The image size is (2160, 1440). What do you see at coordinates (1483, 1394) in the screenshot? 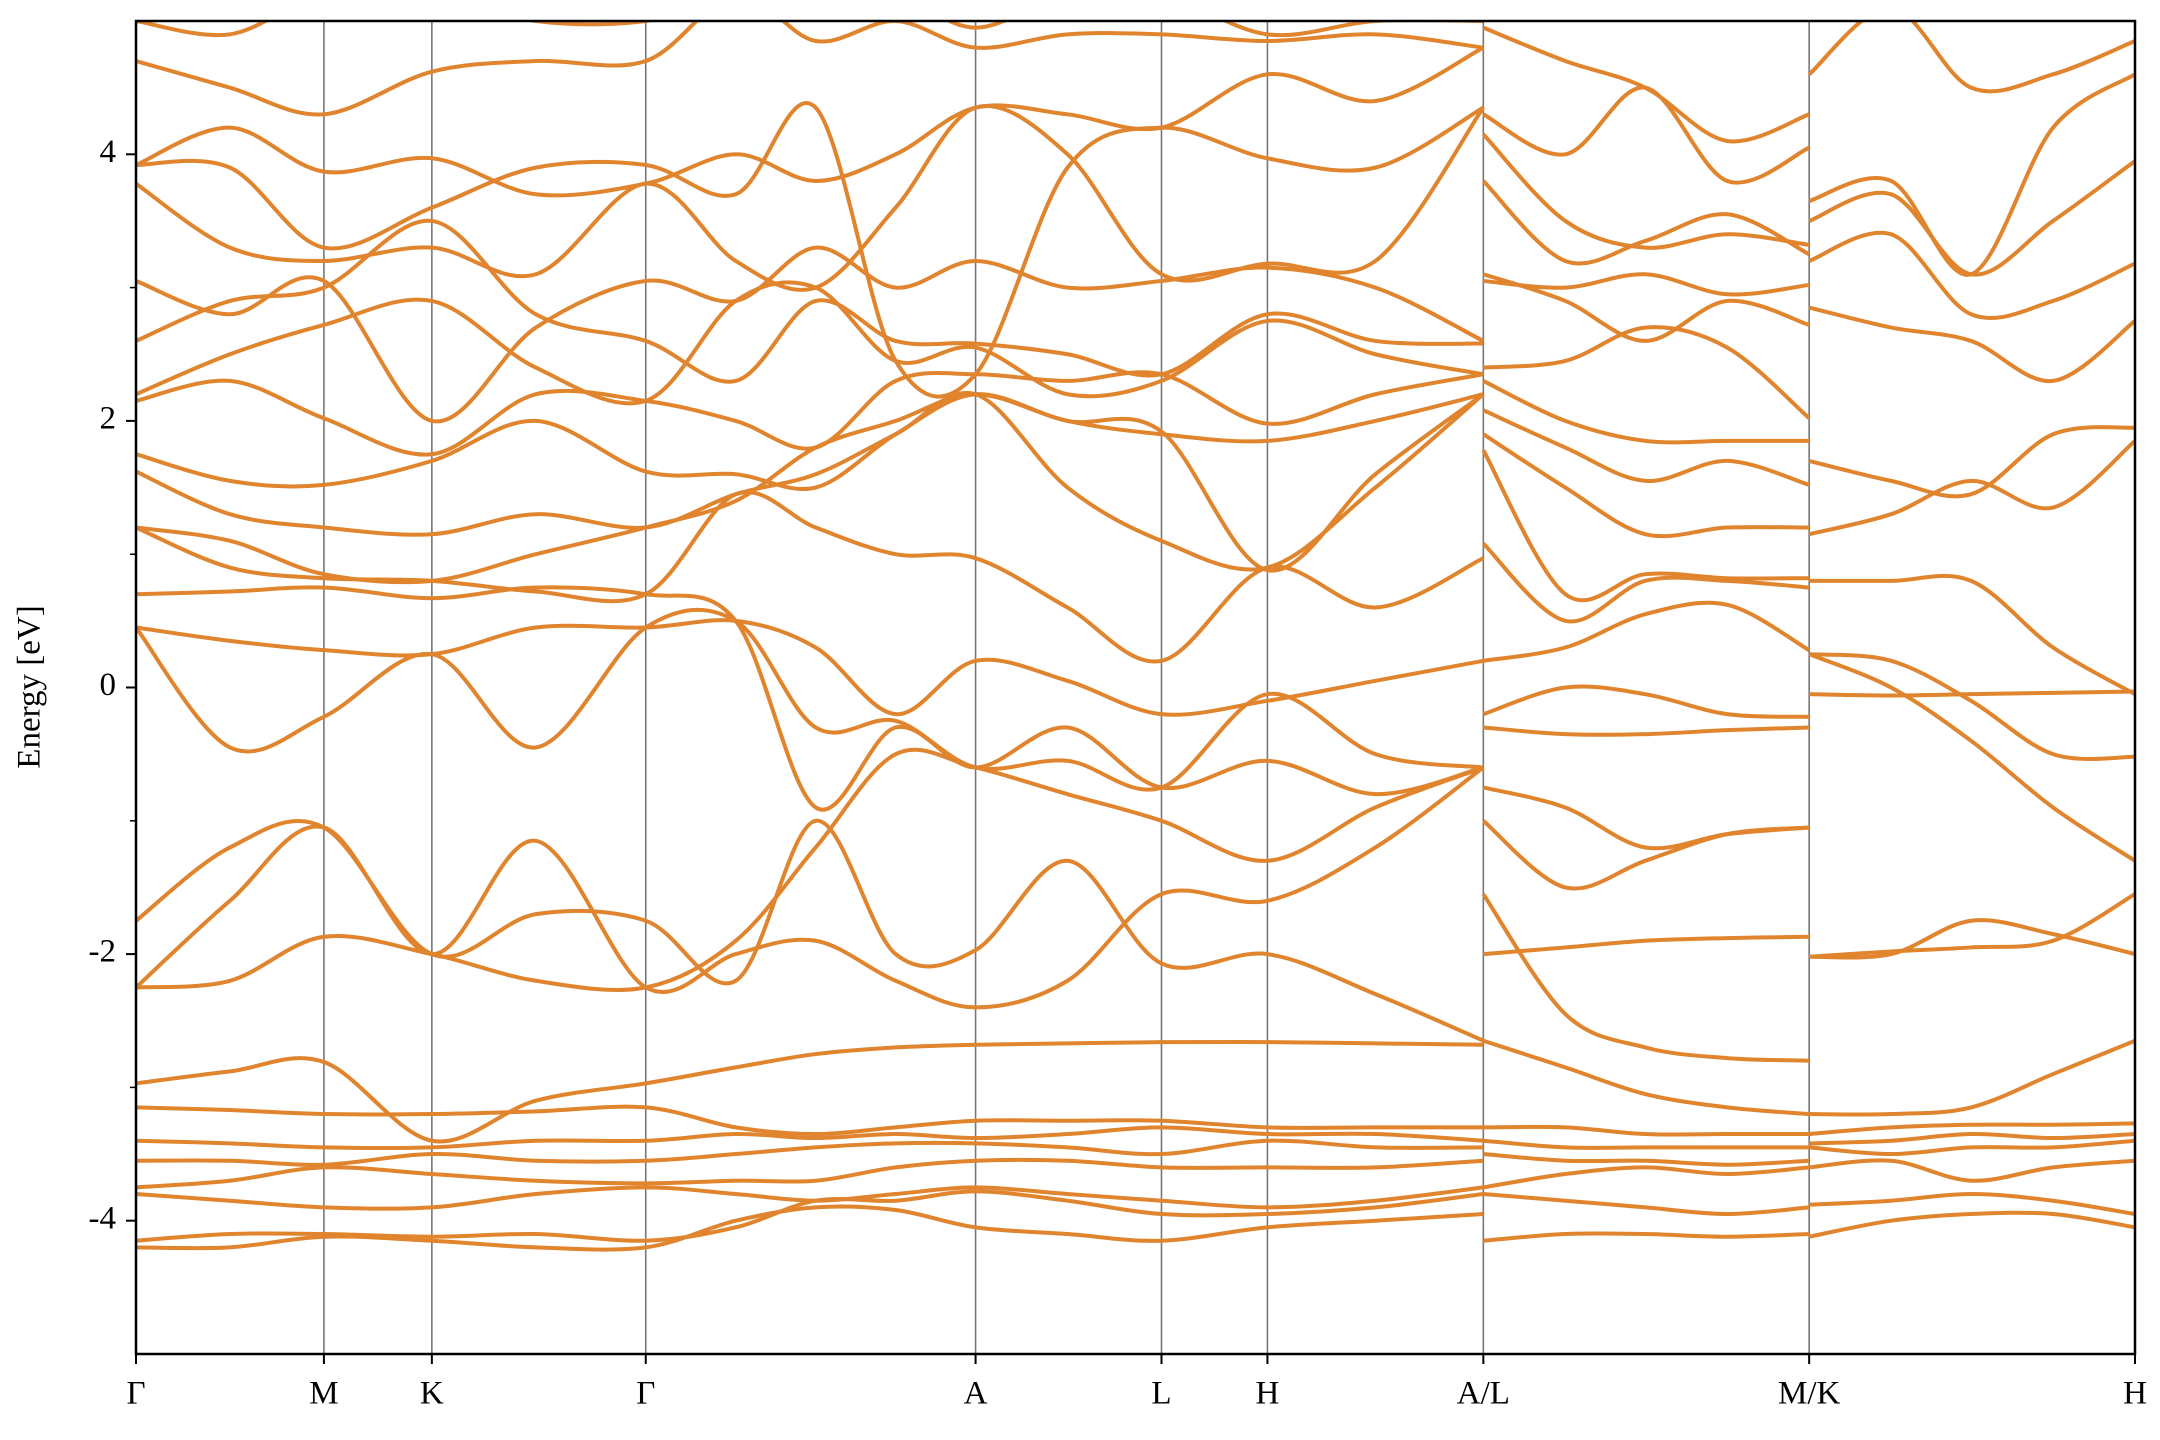
I see `x-tick-label: A/L` at bounding box center [1483, 1394].